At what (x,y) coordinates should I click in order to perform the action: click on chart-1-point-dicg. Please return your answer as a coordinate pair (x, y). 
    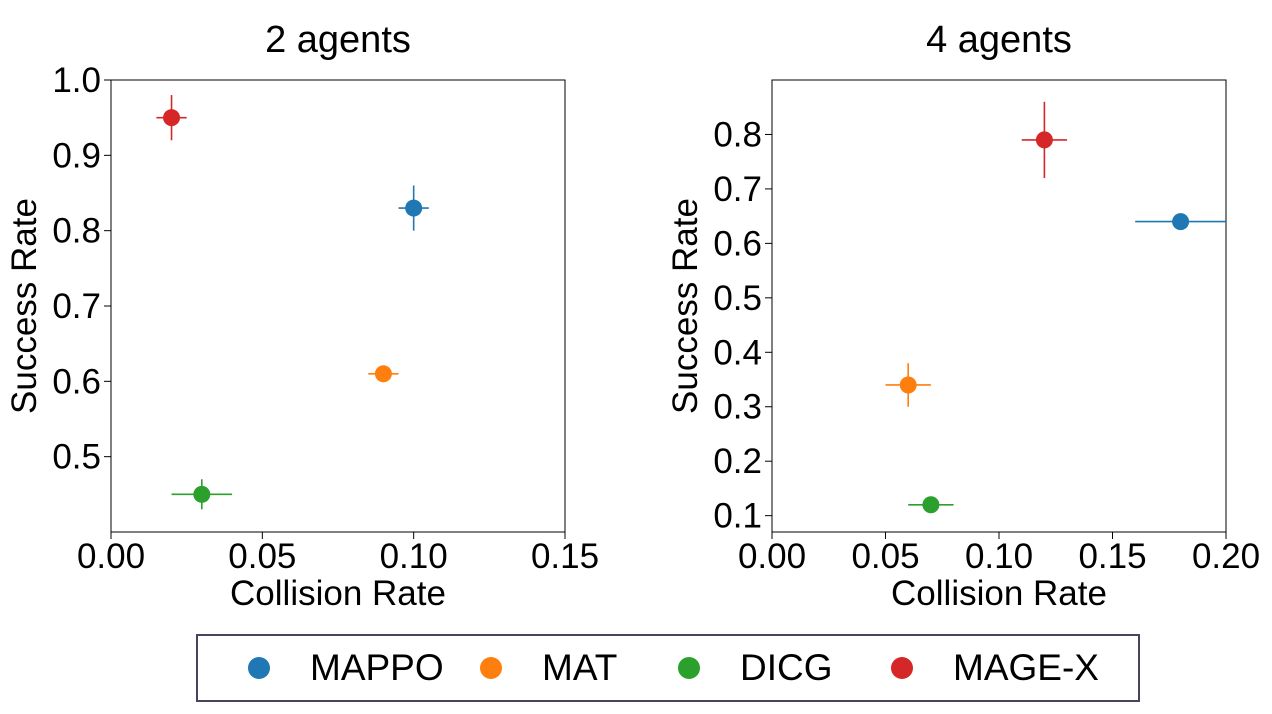
    Looking at the image, I should click on (202, 494).